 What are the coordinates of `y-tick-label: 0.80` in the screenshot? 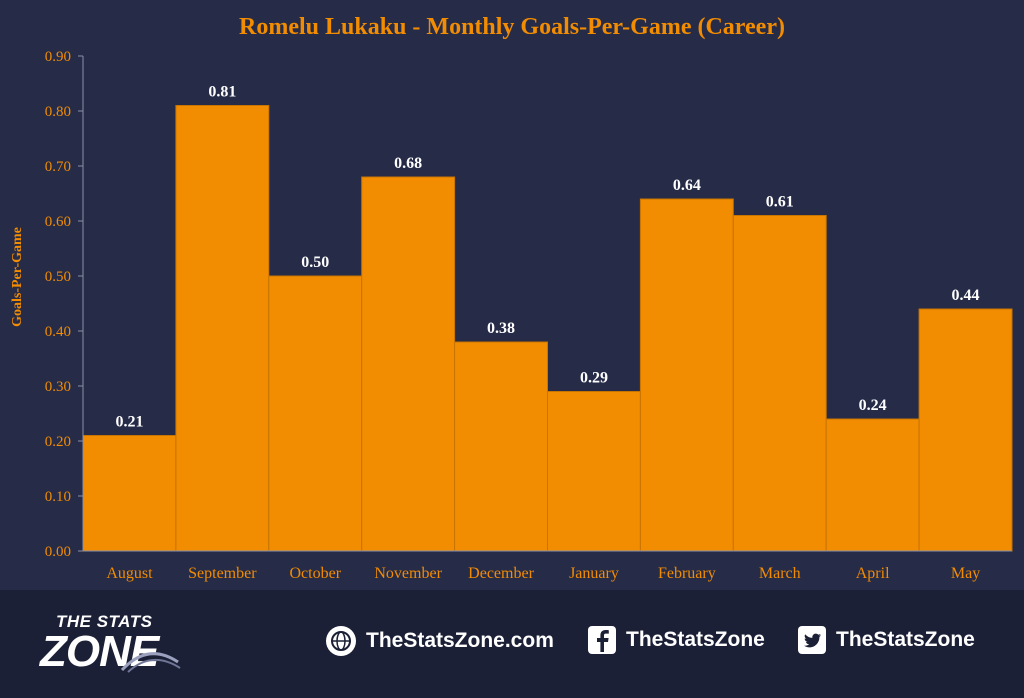 It's located at (58, 112).